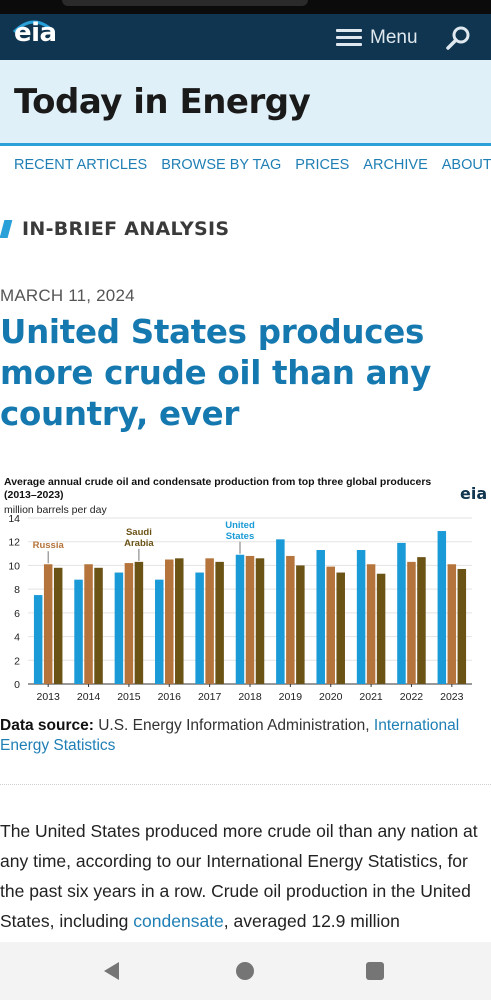  I want to click on x-tick-label: 2017, so click(210, 697).